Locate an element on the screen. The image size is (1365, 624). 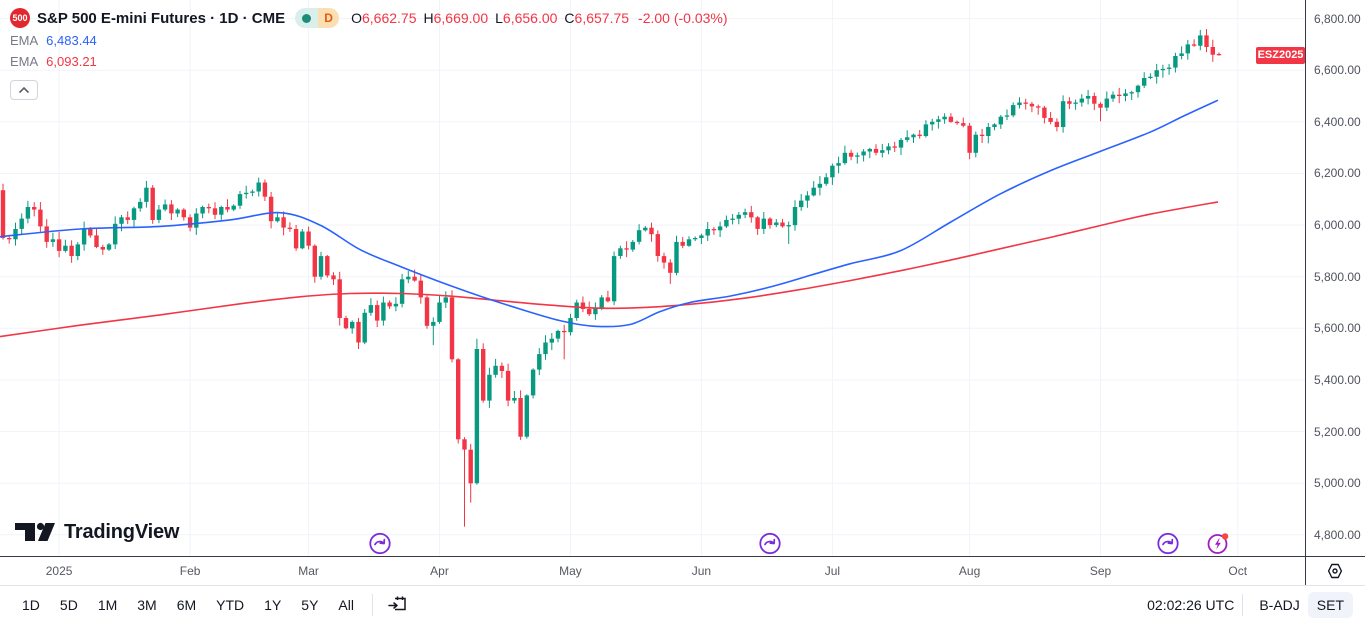
sp500-logo-icon: 500 is located at coordinates (20, 18).